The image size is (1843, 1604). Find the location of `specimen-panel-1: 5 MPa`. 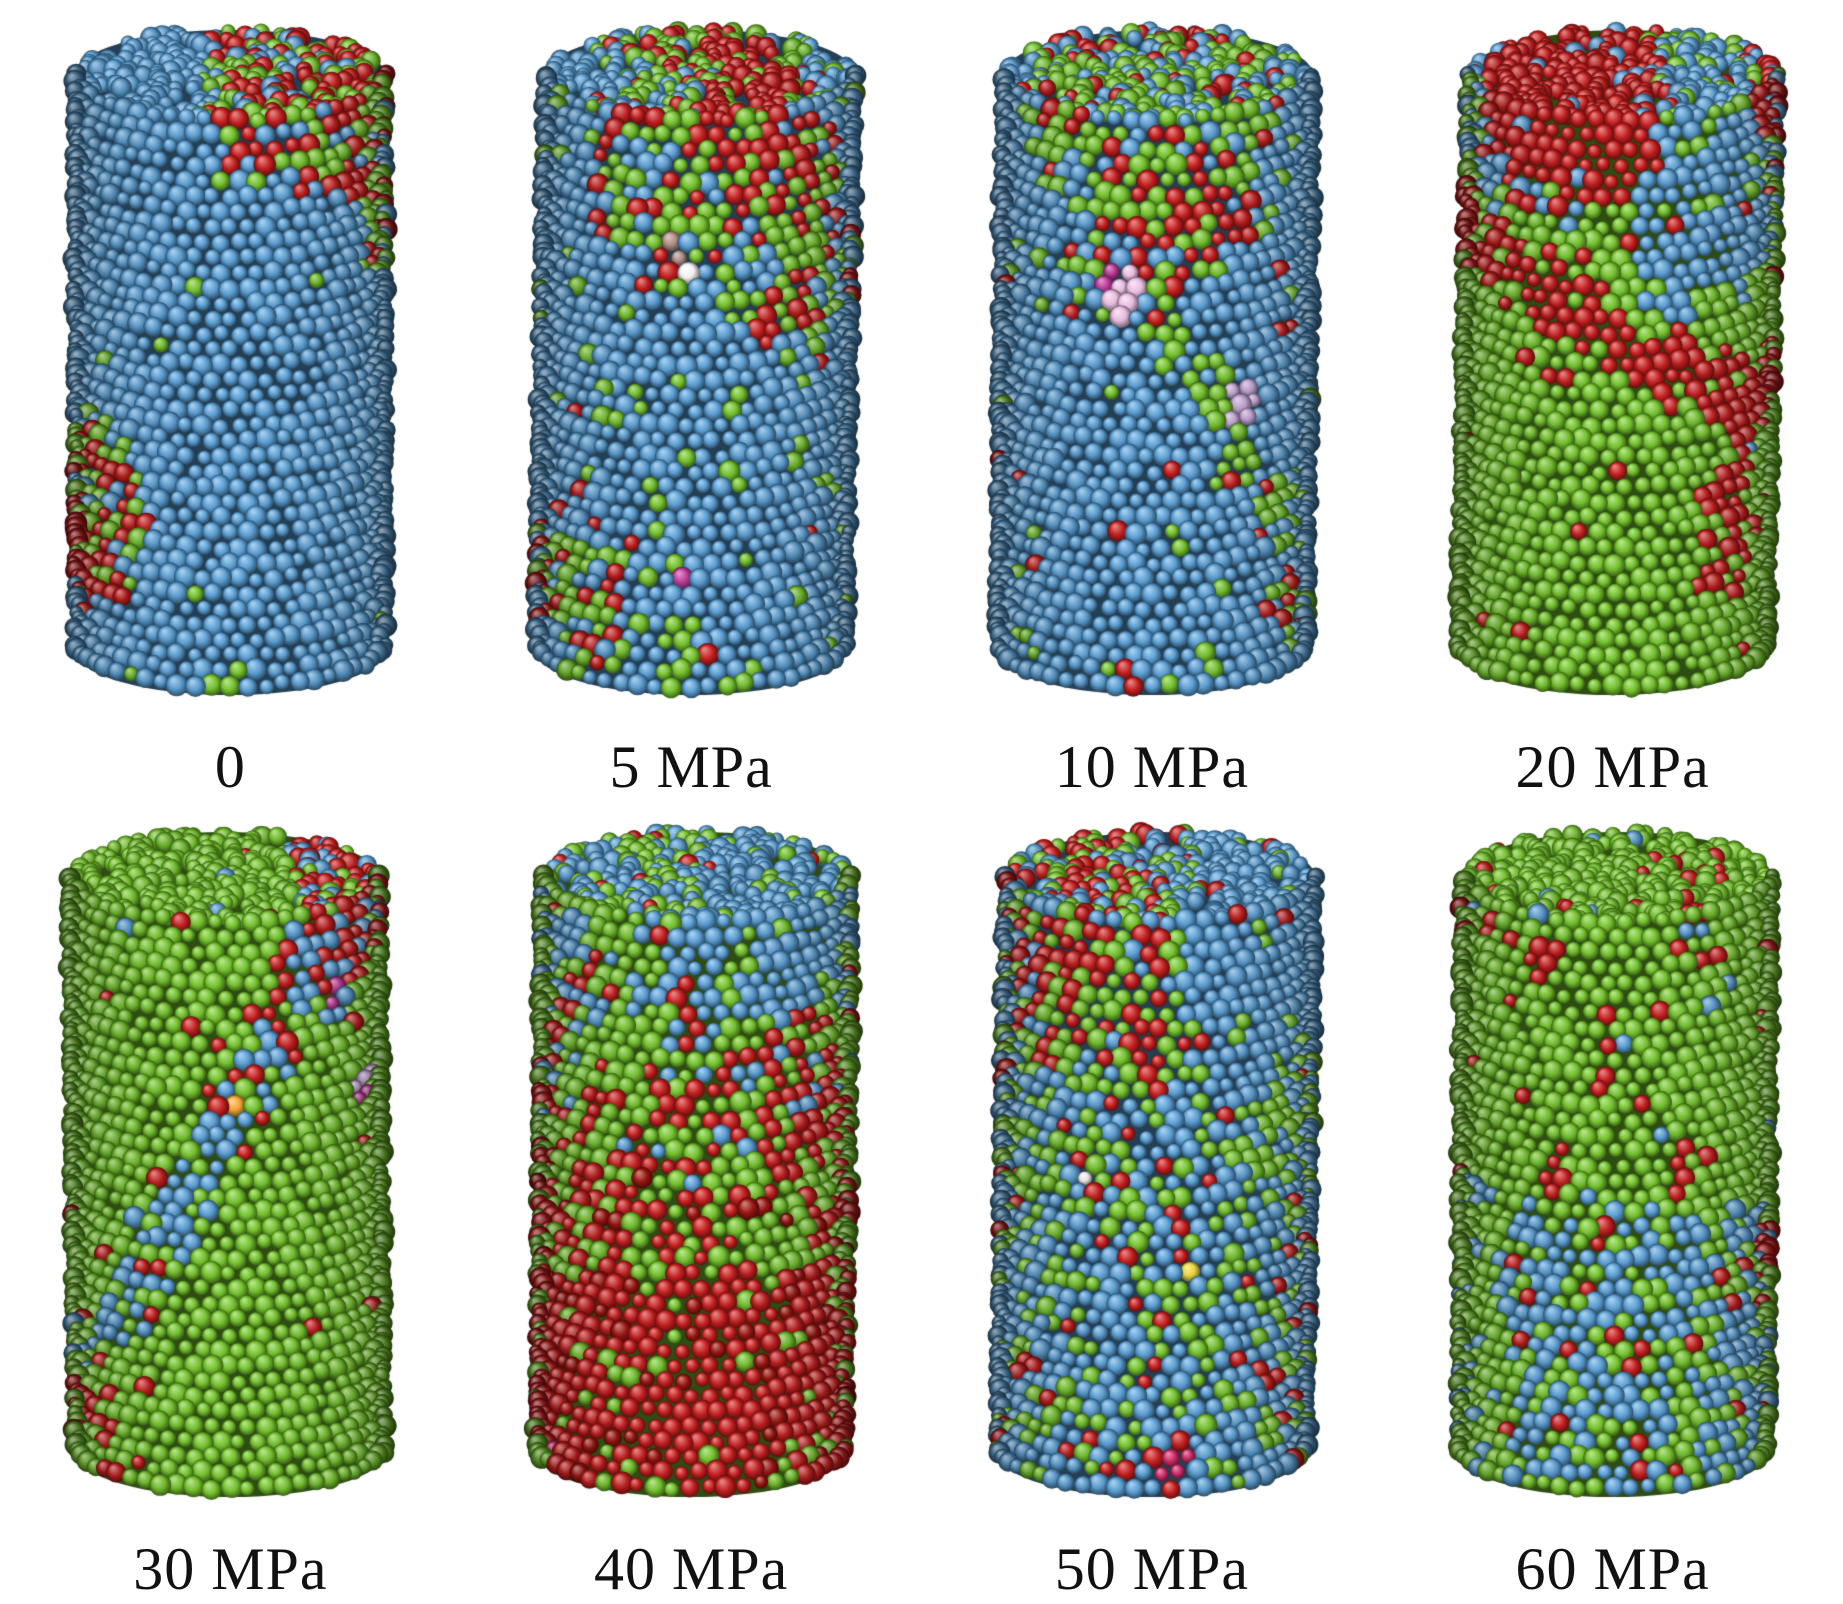

specimen-panel-1: 5 MPa is located at coordinates (691, 401).